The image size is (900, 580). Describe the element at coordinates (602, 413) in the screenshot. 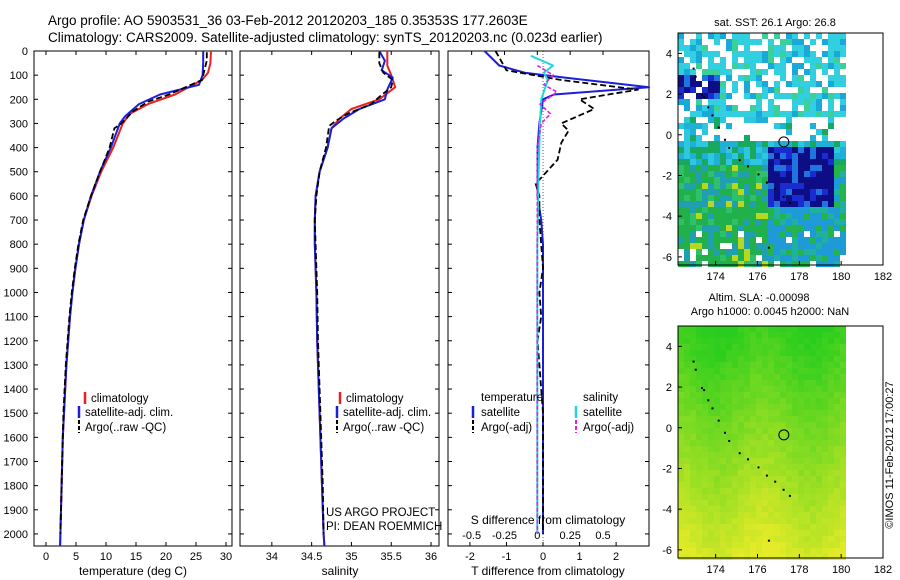

I see `legend-s-satellite: satellite` at that location.